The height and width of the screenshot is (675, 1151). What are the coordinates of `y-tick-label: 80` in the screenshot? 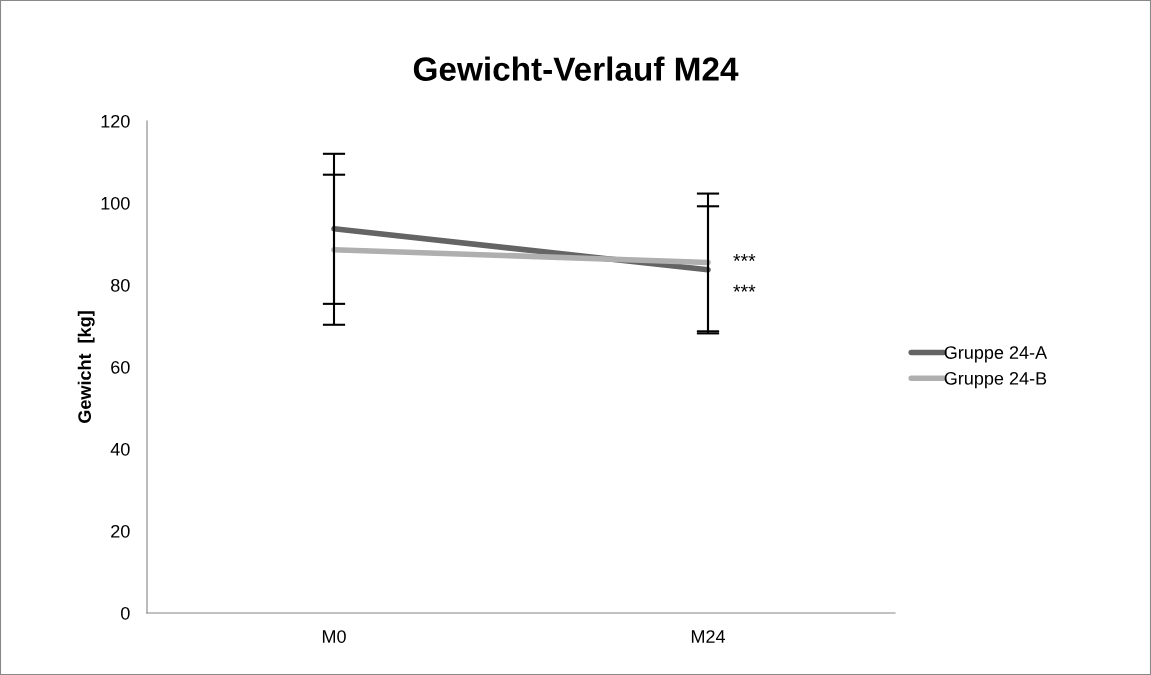 It's located at (120, 285).